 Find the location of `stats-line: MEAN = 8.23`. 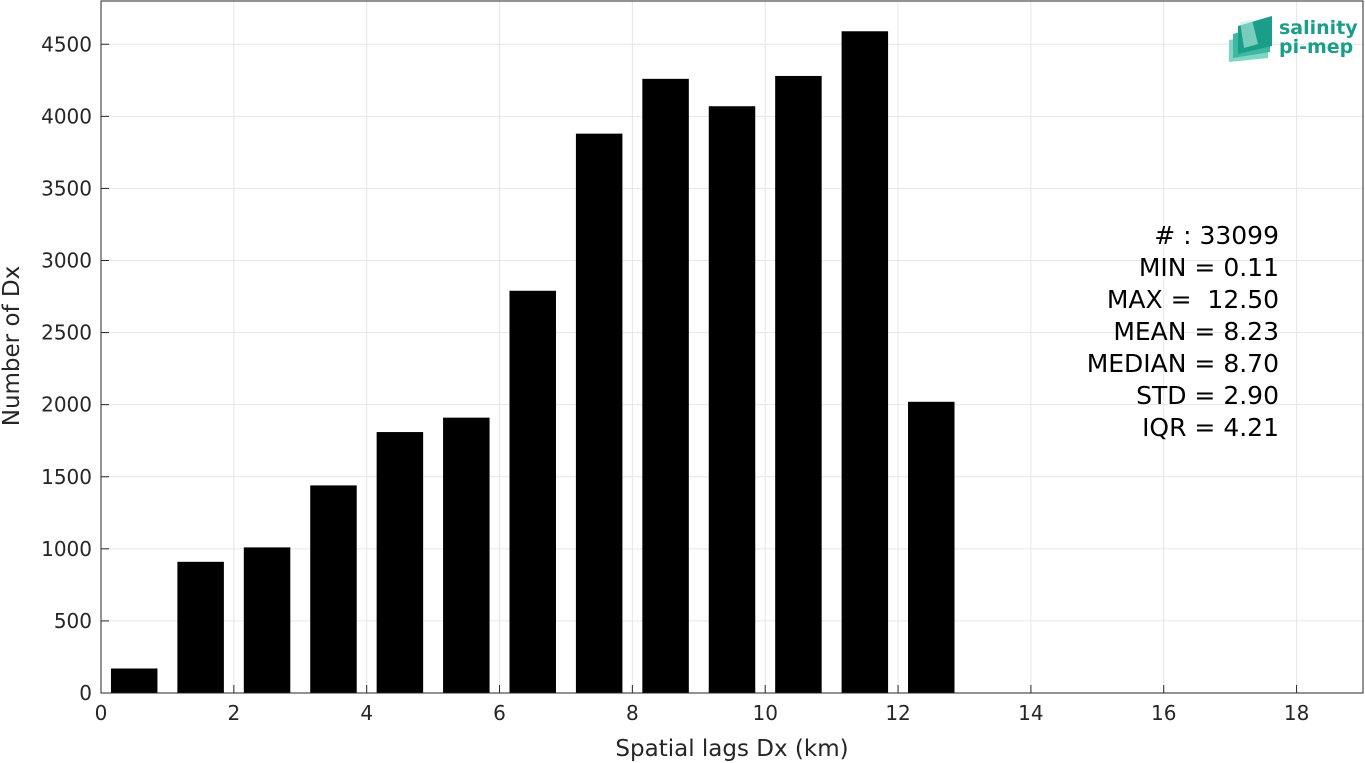

stats-line: MEAN = 8.23 is located at coordinates (1196, 331).